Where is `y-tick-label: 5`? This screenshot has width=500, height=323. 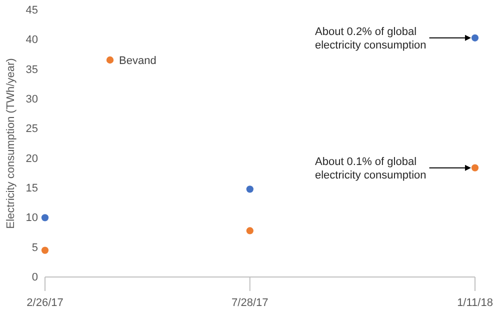
y-tick-label: 5 is located at coordinates (35, 248).